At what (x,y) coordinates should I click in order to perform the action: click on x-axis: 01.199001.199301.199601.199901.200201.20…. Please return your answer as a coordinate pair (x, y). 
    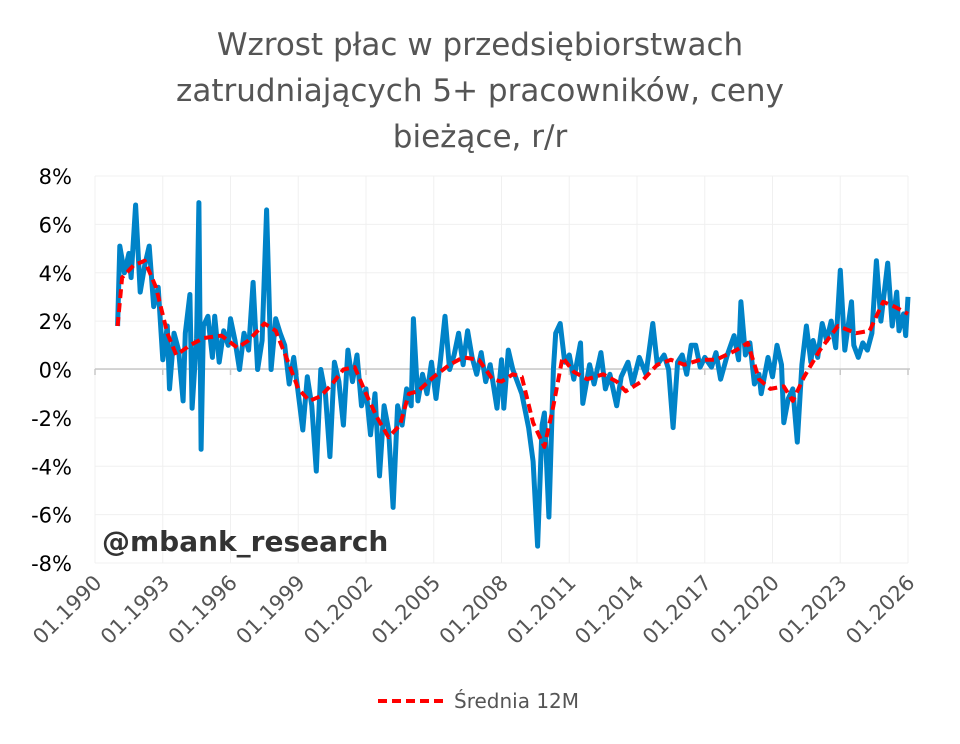
    Looking at the image, I should click on (473, 610).